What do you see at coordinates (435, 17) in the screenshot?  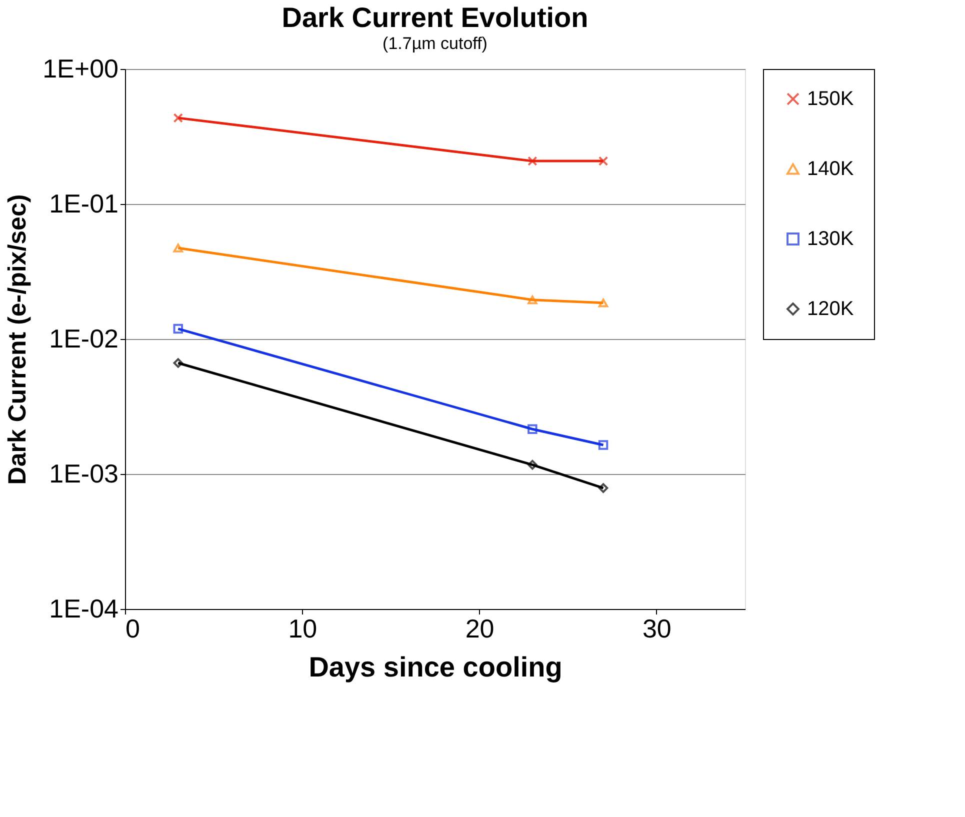 I see `chart-title: Dark Current Evolution` at bounding box center [435, 17].